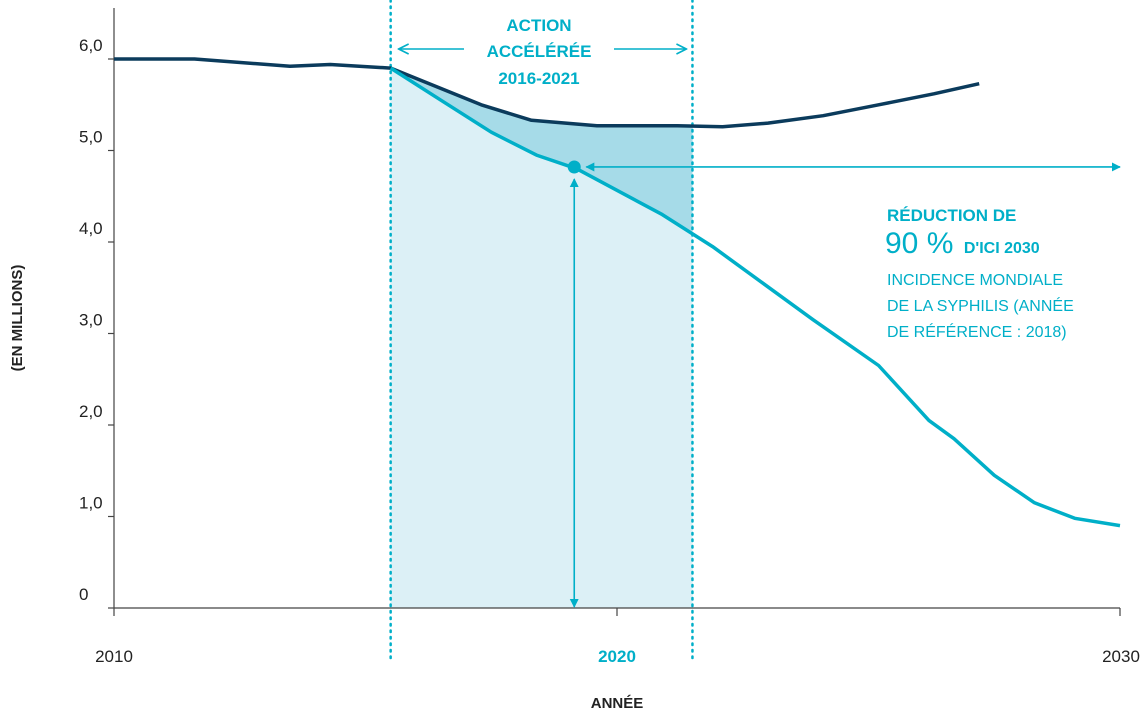  Describe the element at coordinates (617, 703) in the screenshot. I see `x-axis-label: ANNÉE` at that location.